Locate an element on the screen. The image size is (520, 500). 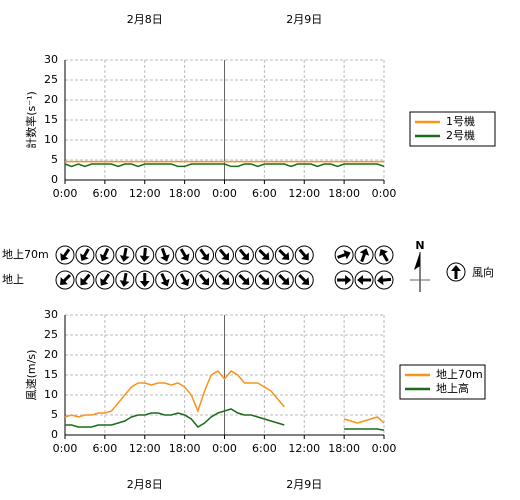
legend-label: 地上高 is located at coordinates (452, 388).